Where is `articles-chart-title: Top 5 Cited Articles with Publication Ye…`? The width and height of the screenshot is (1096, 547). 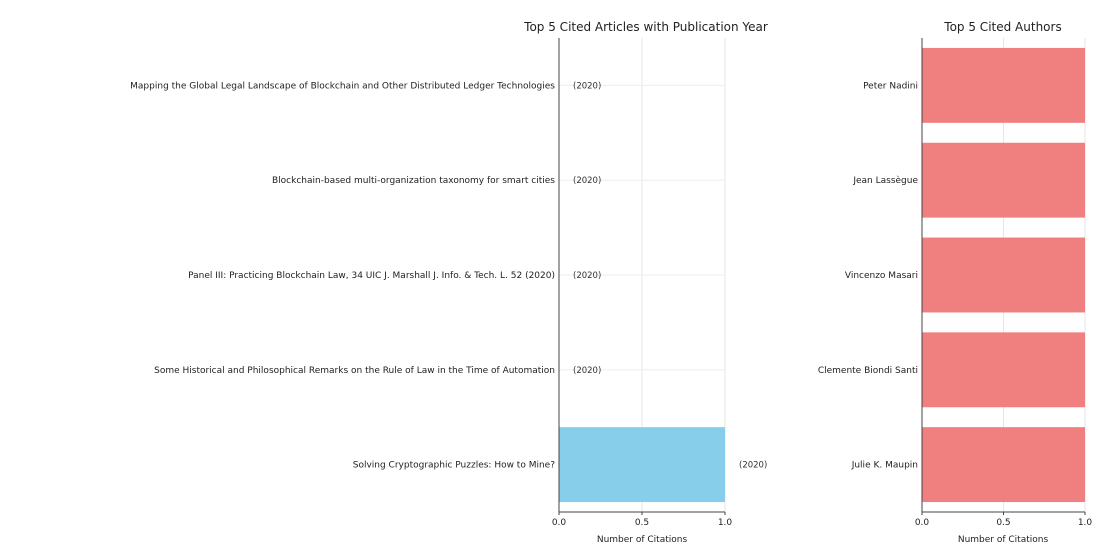
articles-chart-title: Top 5 Cited Articles with Publication Ye… is located at coordinates (645, 27).